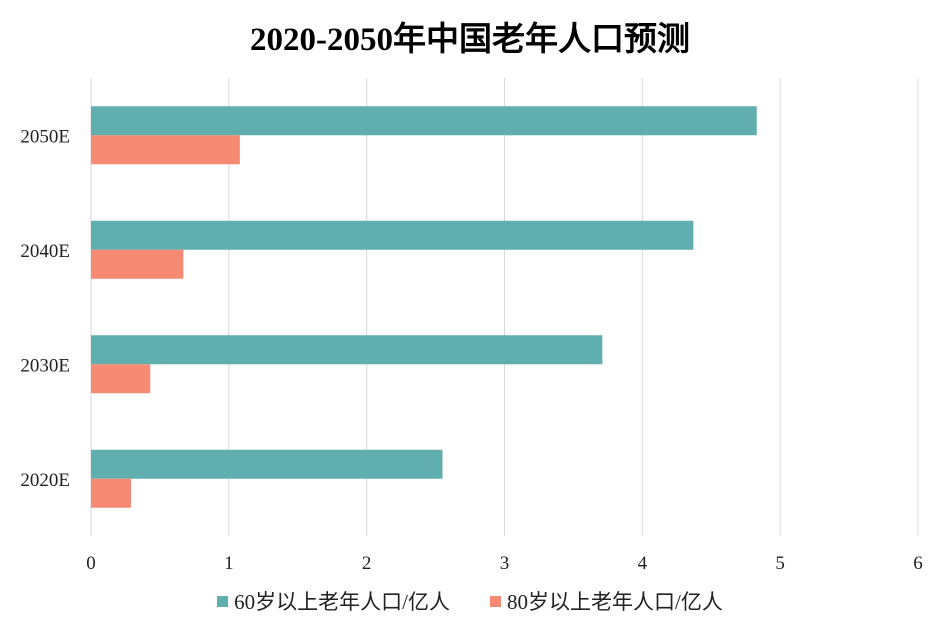  What do you see at coordinates (45, 365) in the screenshot?
I see `y-category-label: 2030E` at bounding box center [45, 365].